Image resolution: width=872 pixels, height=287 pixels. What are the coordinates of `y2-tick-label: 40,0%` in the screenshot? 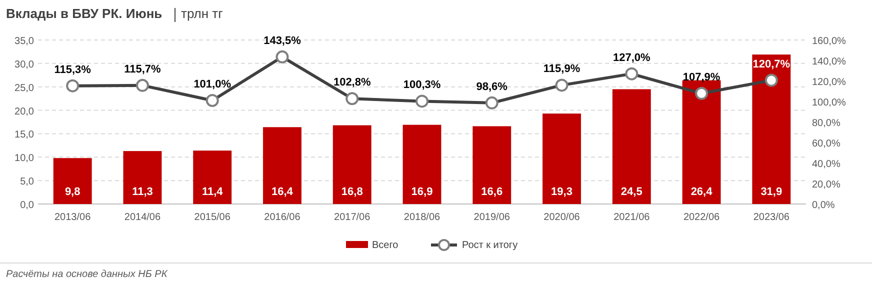 It's located at (826, 164).